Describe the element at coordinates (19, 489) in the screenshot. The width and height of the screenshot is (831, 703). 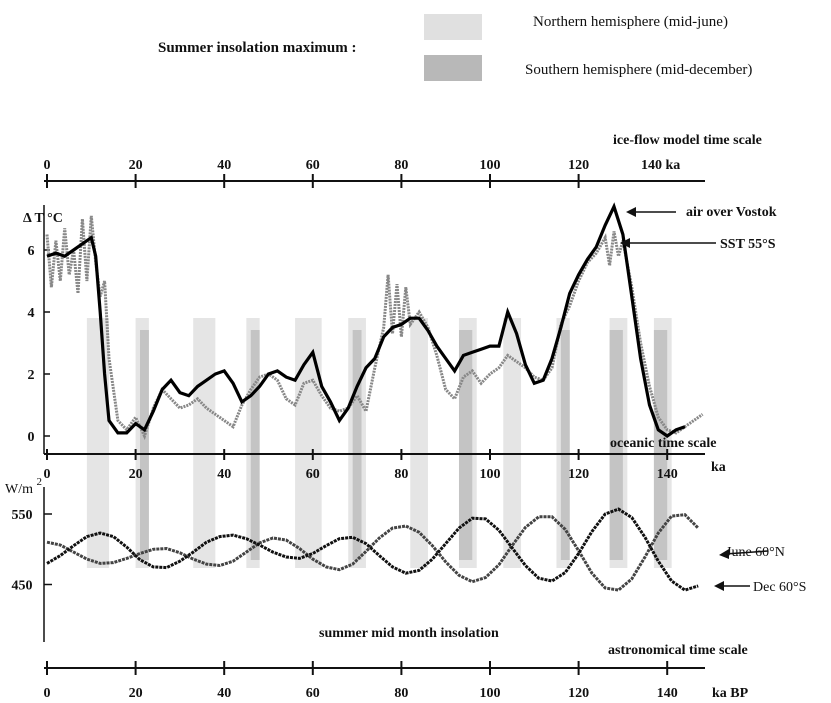
I see `lower-y-title-base: W/m` at that location.